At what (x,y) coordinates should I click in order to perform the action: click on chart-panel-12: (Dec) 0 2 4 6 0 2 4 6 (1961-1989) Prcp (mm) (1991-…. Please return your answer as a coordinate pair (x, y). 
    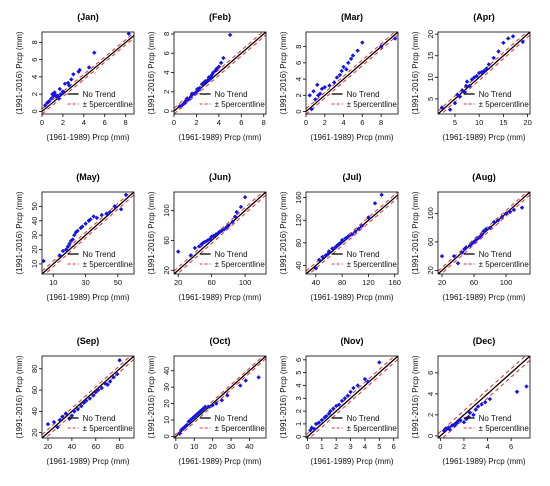
    Looking at the image, I should click on (471, 401).